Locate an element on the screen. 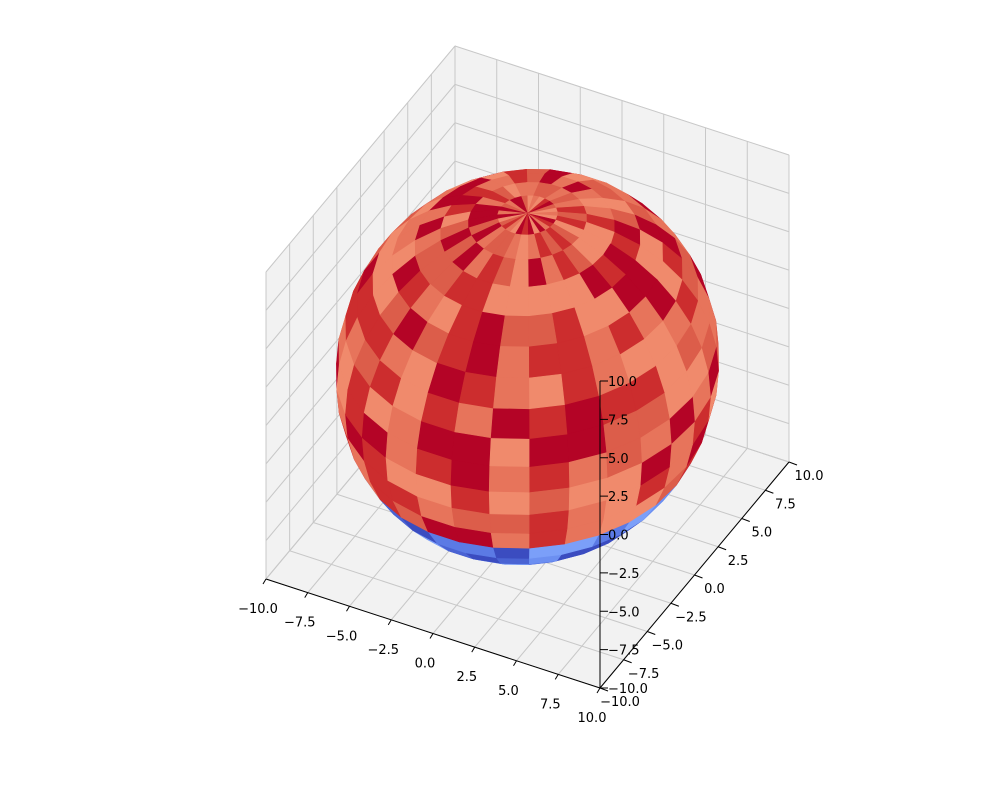 The image size is (1000, 800). z-tick-label: −7.5 is located at coordinates (624, 651).